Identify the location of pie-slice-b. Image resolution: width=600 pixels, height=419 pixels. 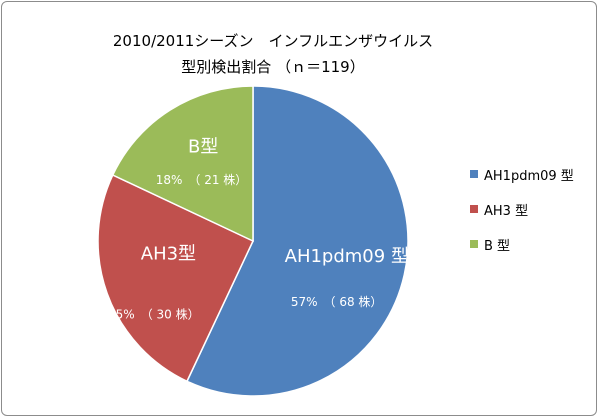
(182, 164).